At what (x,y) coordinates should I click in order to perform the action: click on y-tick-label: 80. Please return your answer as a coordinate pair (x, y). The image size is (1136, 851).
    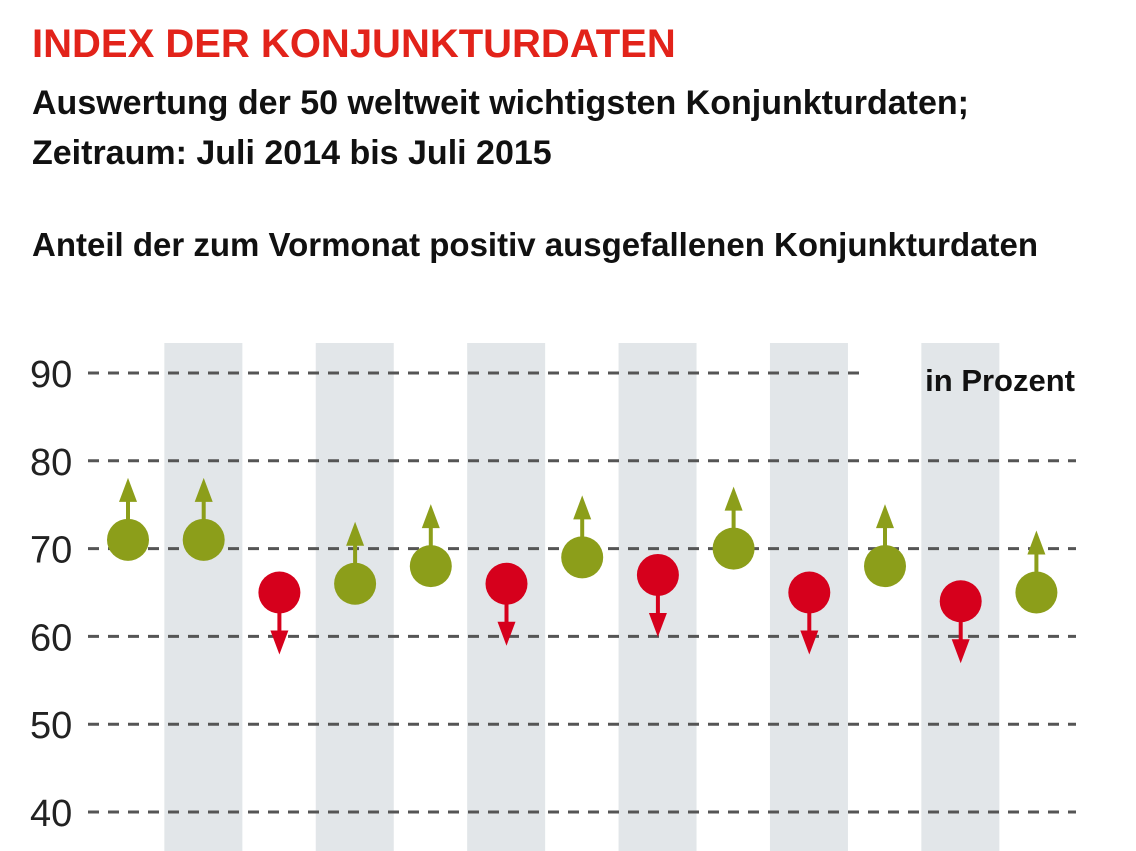
    Looking at the image, I should click on (51, 463).